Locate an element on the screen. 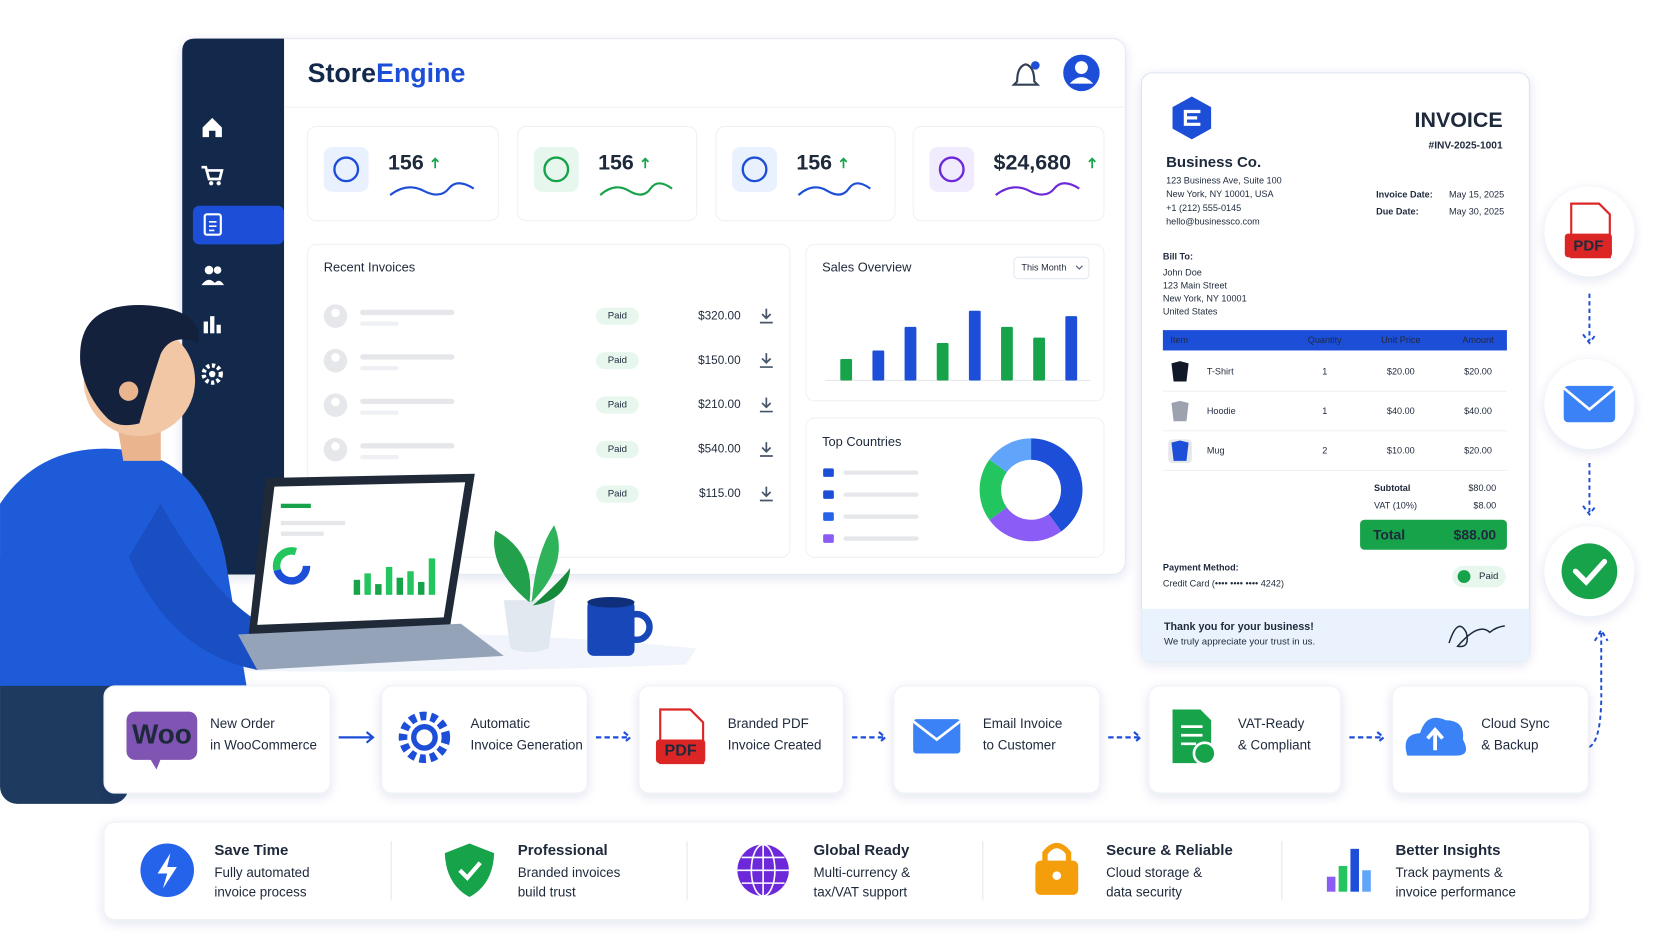 The image size is (1672, 941). bars-icon is located at coordinates (212, 325).